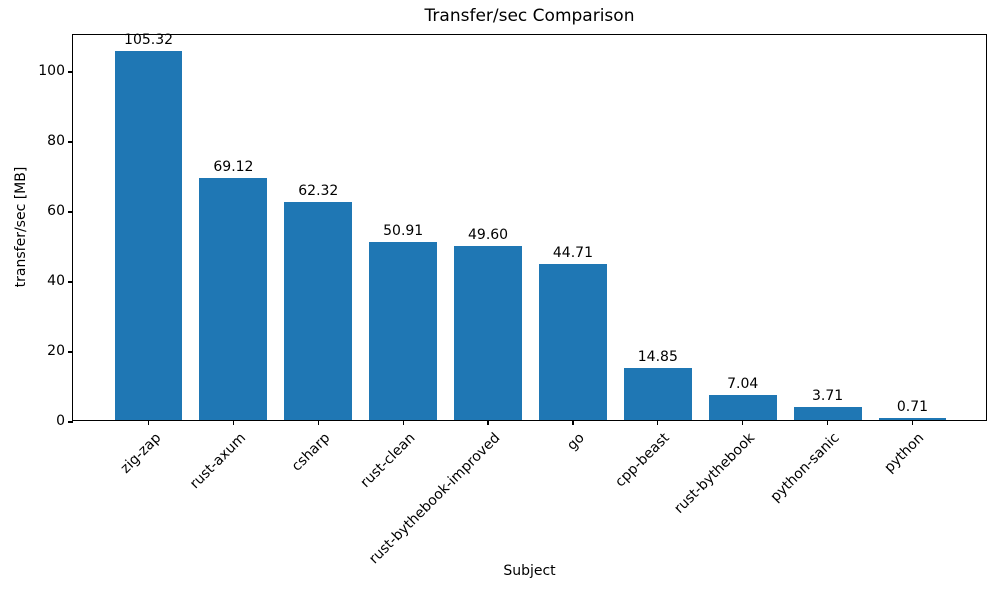 The image size is (1000, 600). What do you see at coordinates (148, 235) in the screenshot?
I see `bar-zig-zap` at bounding box center [148, 235].